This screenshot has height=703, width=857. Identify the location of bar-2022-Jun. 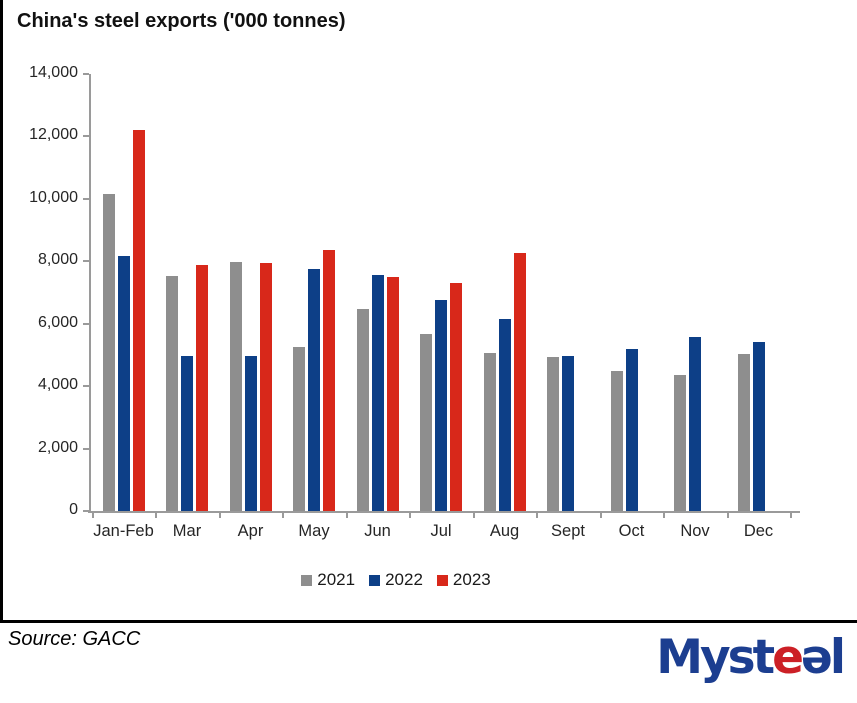
(377, 393).